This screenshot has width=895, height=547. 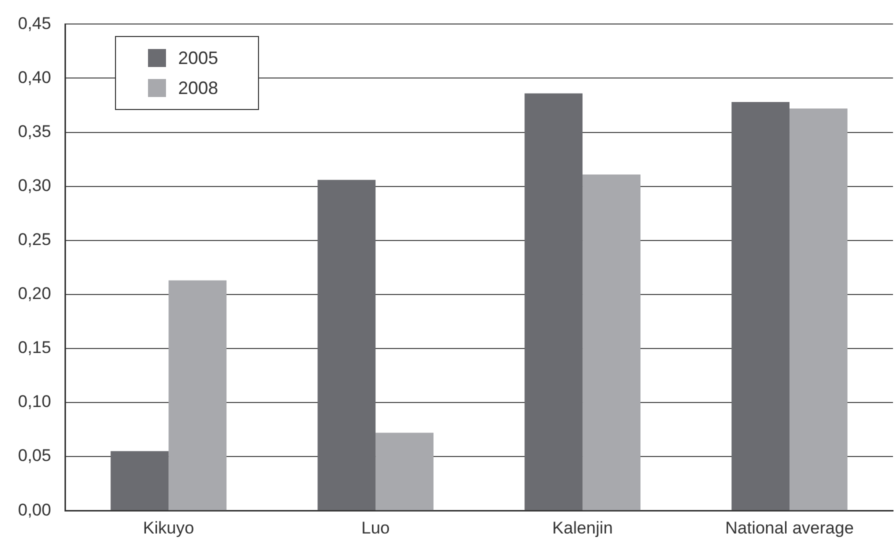 What do you see at coordinates (35, 456) in the screenshot?
I see `y-tick-label: 0,05` at bounding box center [35, 456].